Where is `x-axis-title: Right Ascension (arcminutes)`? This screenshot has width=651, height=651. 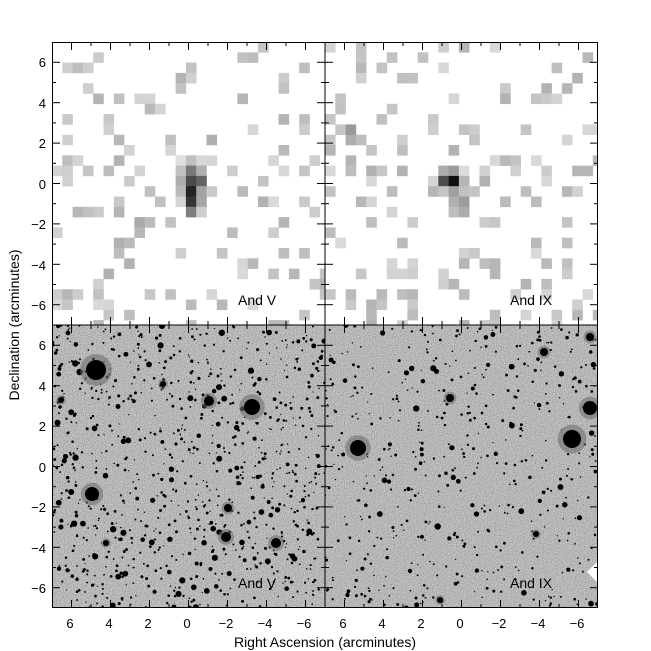 x-axis-title: Right Ascension (arcminutes) is located at coordinates (325, 642).